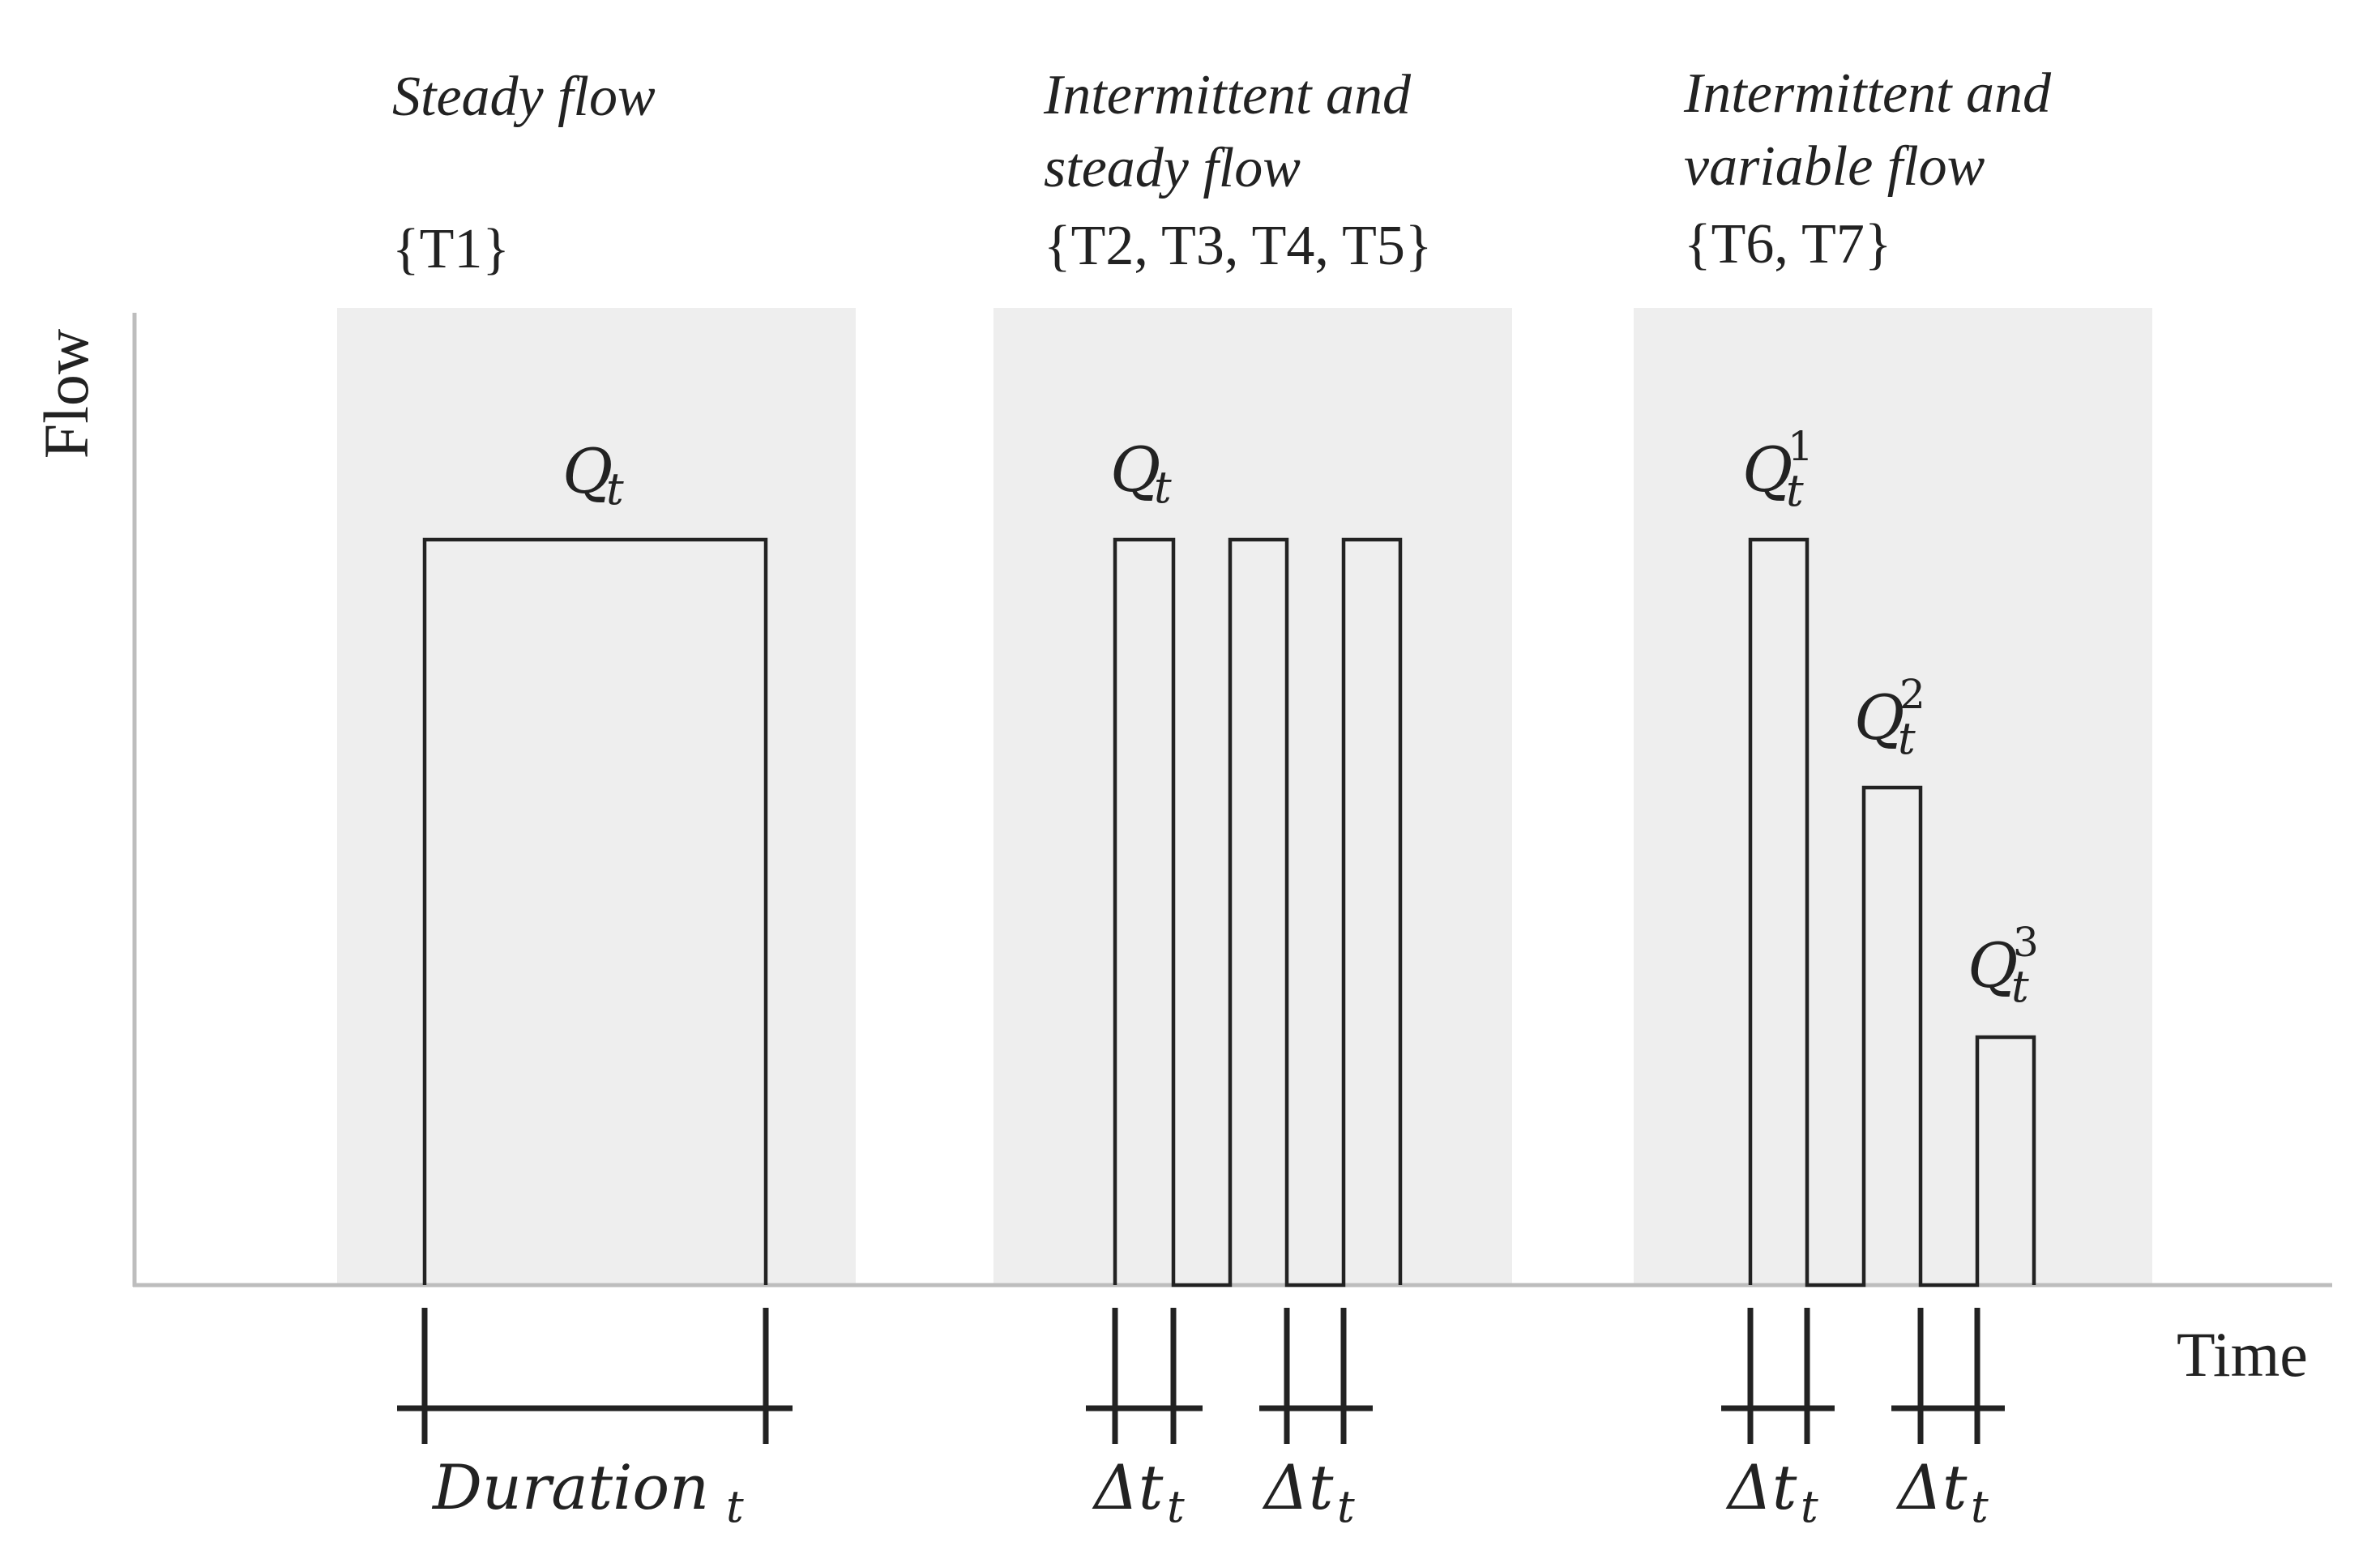 This screenshot has width=2380, height=1546. What do you see at coordinates (595, 1376) in the screenshot?
I see `duration-marker-steady` at bounding box center [595, 1376].